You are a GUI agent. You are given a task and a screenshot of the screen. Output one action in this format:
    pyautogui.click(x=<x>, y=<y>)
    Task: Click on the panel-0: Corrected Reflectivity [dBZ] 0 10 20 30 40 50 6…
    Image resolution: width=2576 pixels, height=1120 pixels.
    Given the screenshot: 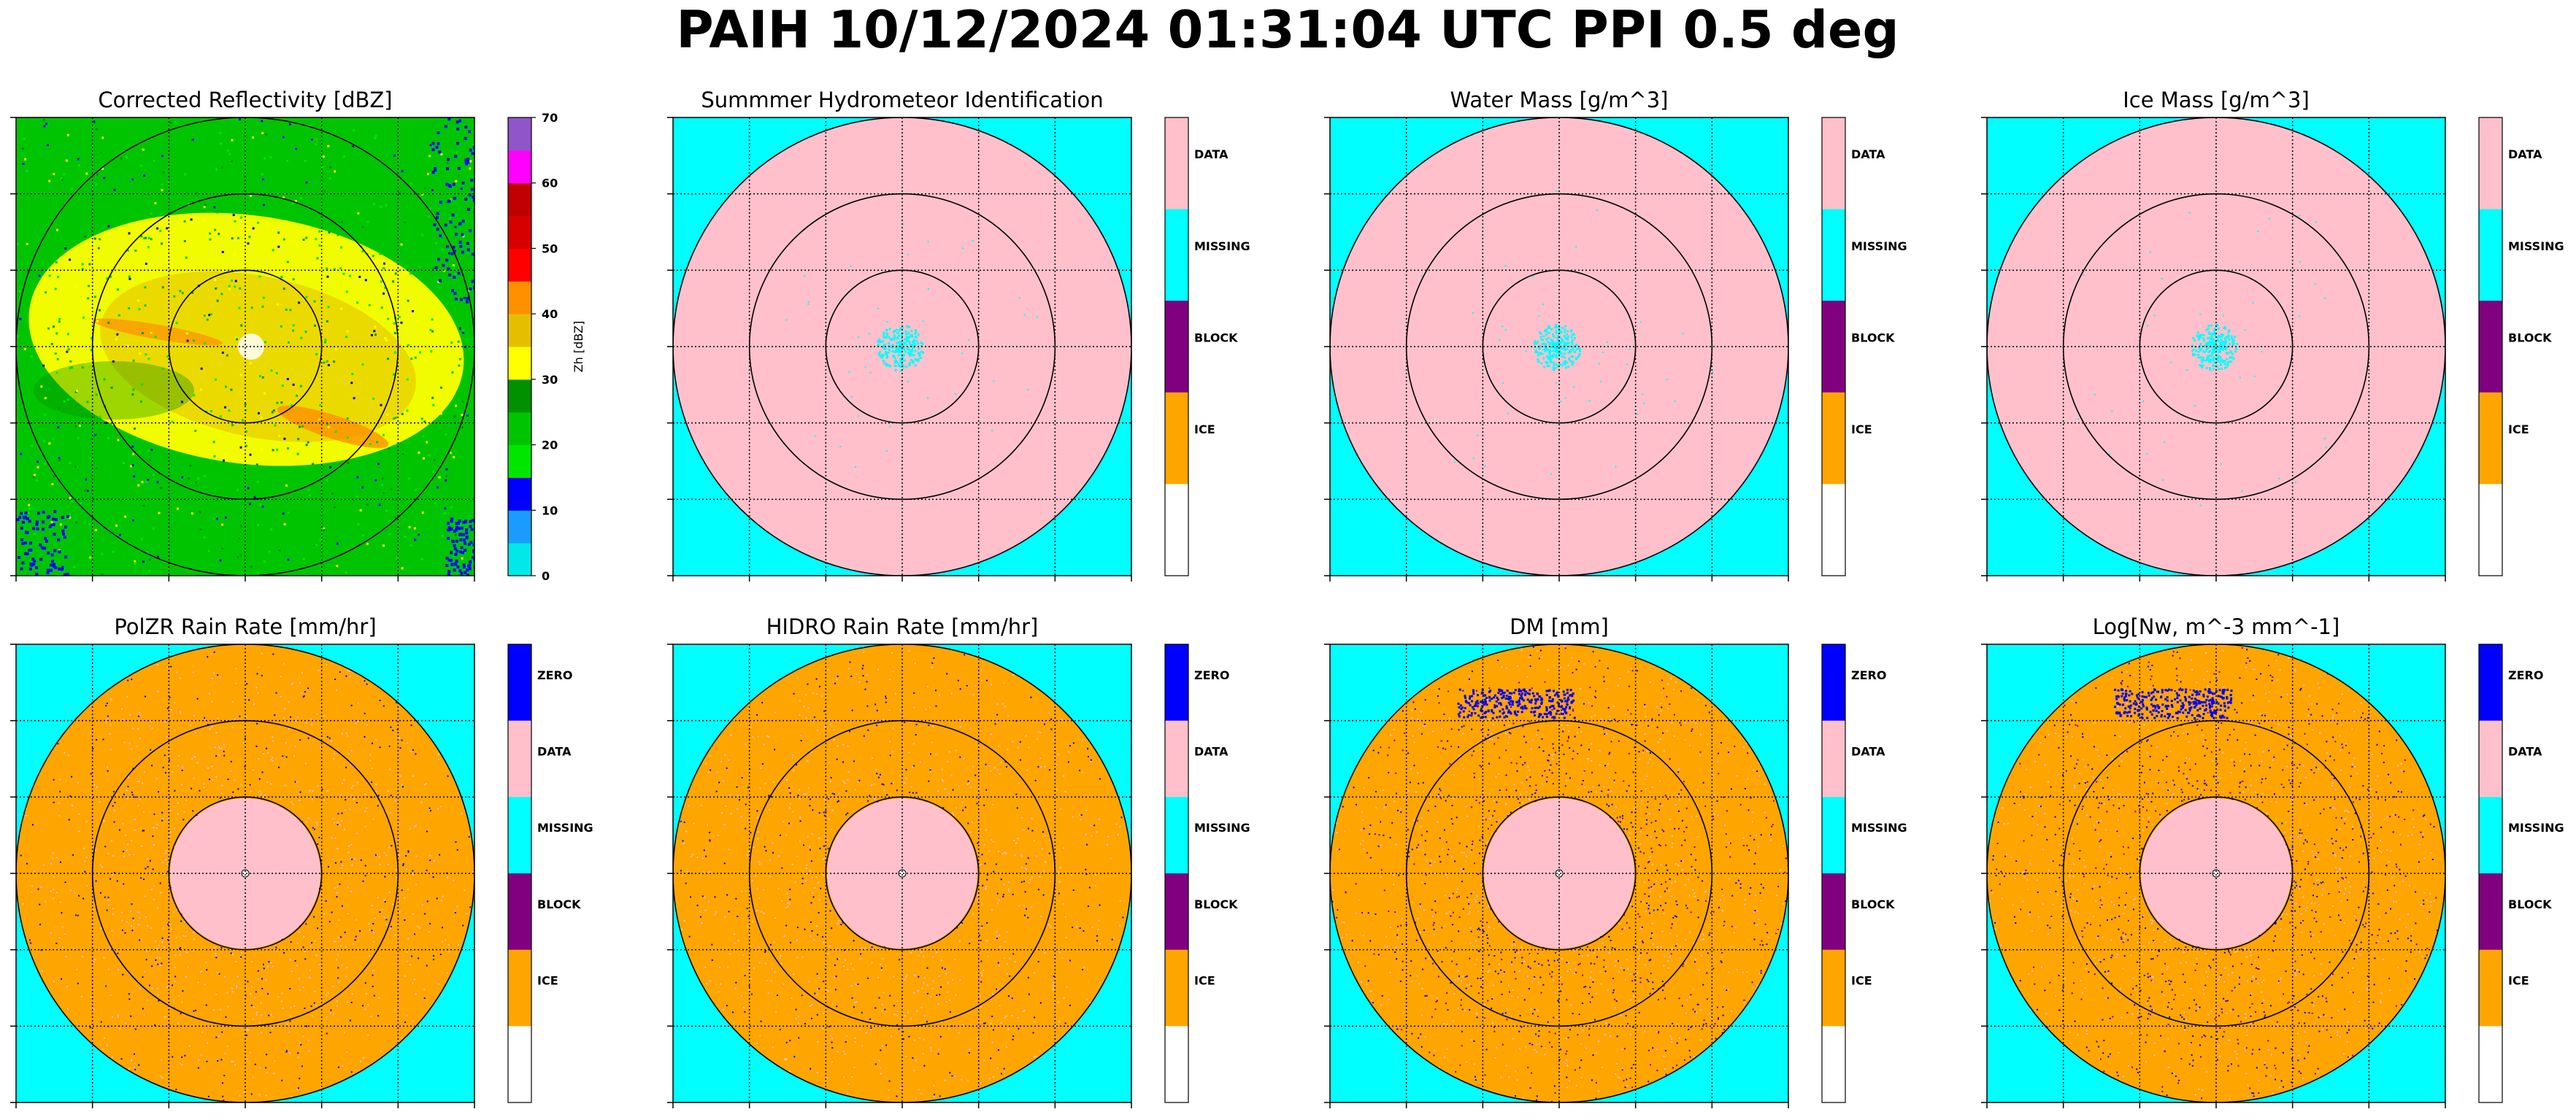 What is the action you would take?
    pyautogui.click(x=297, y=335)
    